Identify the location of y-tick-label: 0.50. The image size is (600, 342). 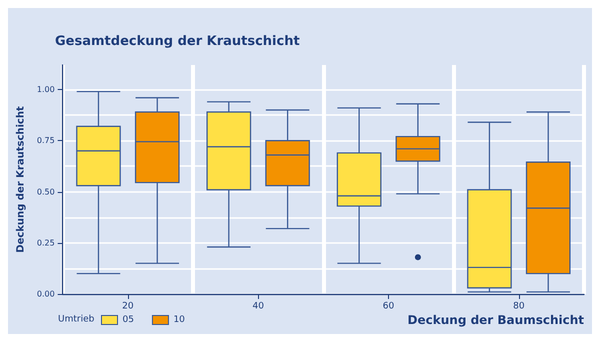
(45, 191).